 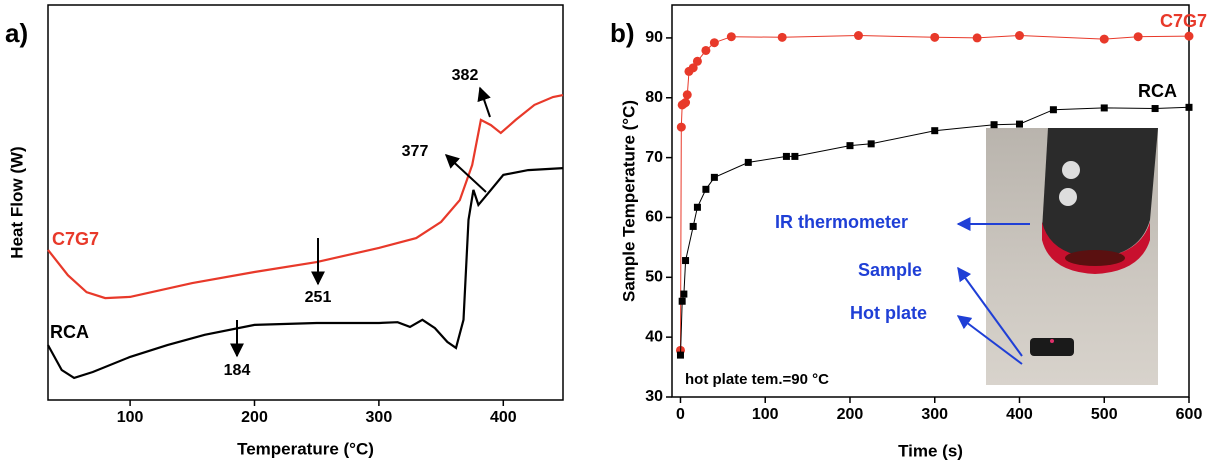 What do you see at coordinates (318, 297) in the screenshot?
I see `annotation: 251` at bounding box center [318, 297].